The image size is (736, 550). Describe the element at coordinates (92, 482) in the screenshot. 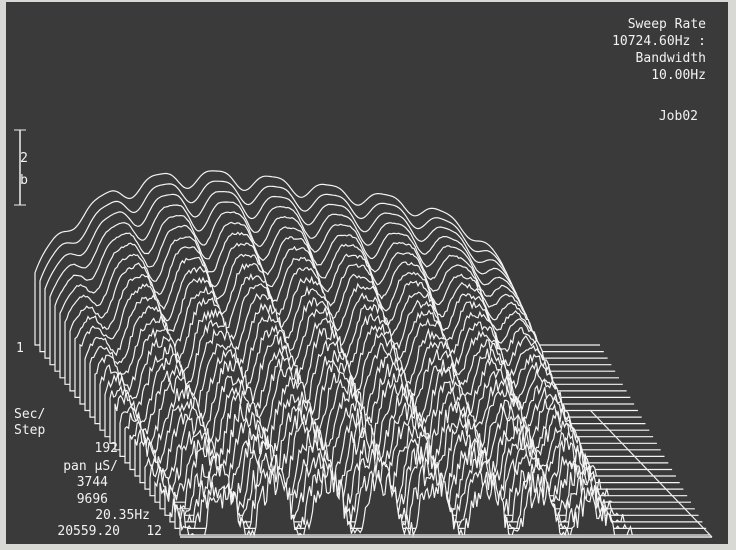

I see `readout-line: 3744` at that location.